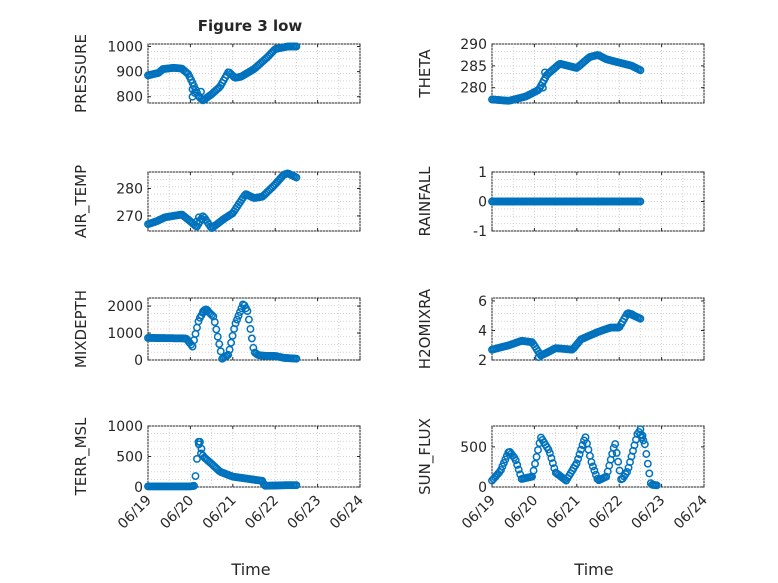 Image resolution: width=778 pixels, height=583 pixels. What do you see at coordinates (216, 201) in the screenshot?
I see `subplot-air-temp: 270 280 AIR_TEMP` at bounding box center [216, 201].